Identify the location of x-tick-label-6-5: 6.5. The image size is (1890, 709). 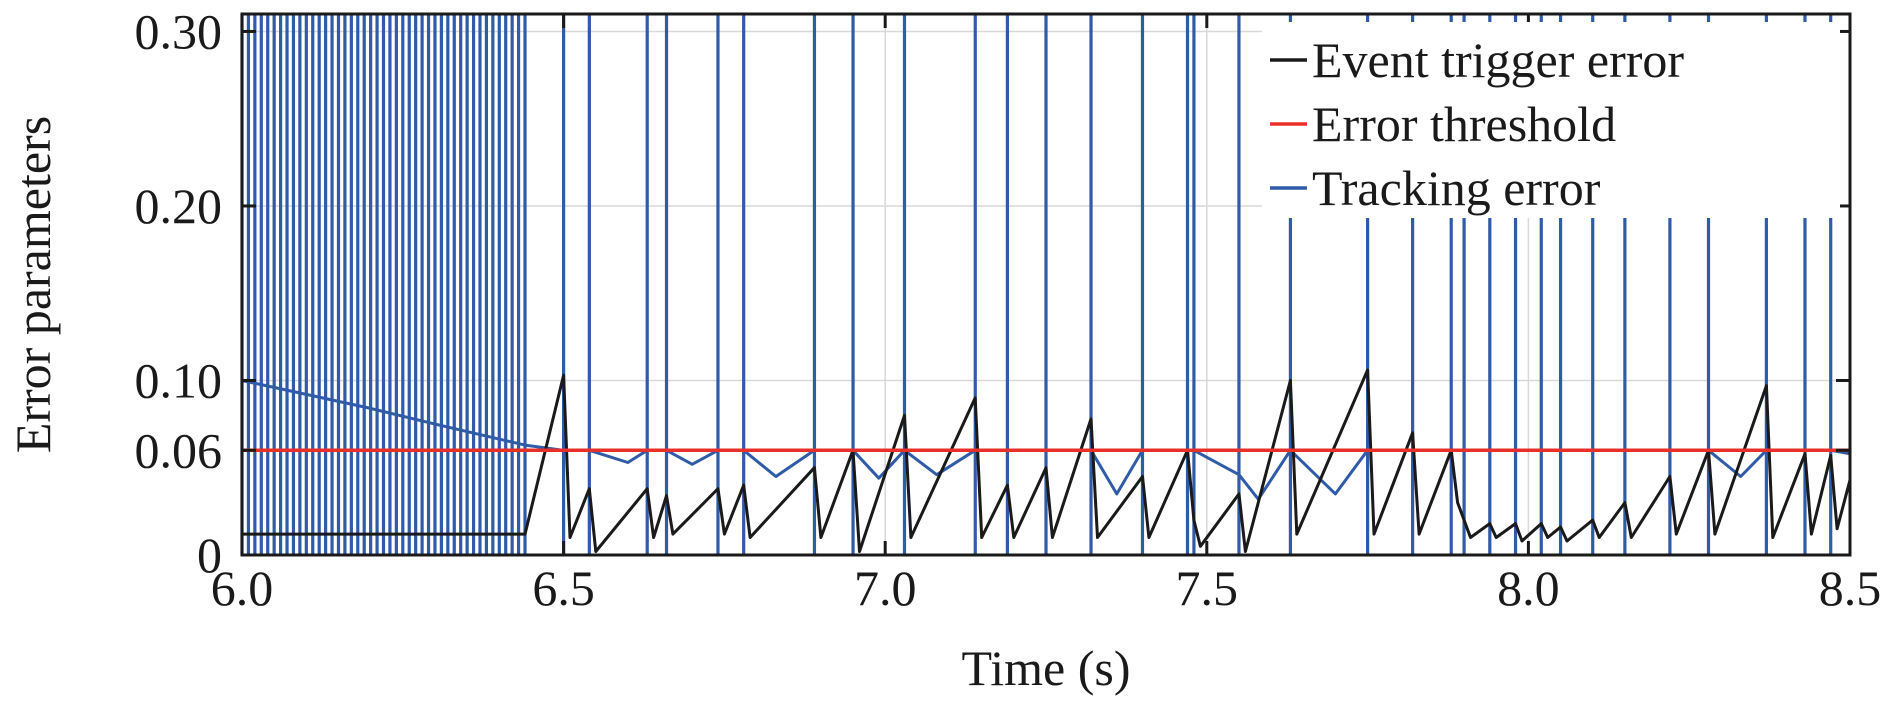
(563, 588).